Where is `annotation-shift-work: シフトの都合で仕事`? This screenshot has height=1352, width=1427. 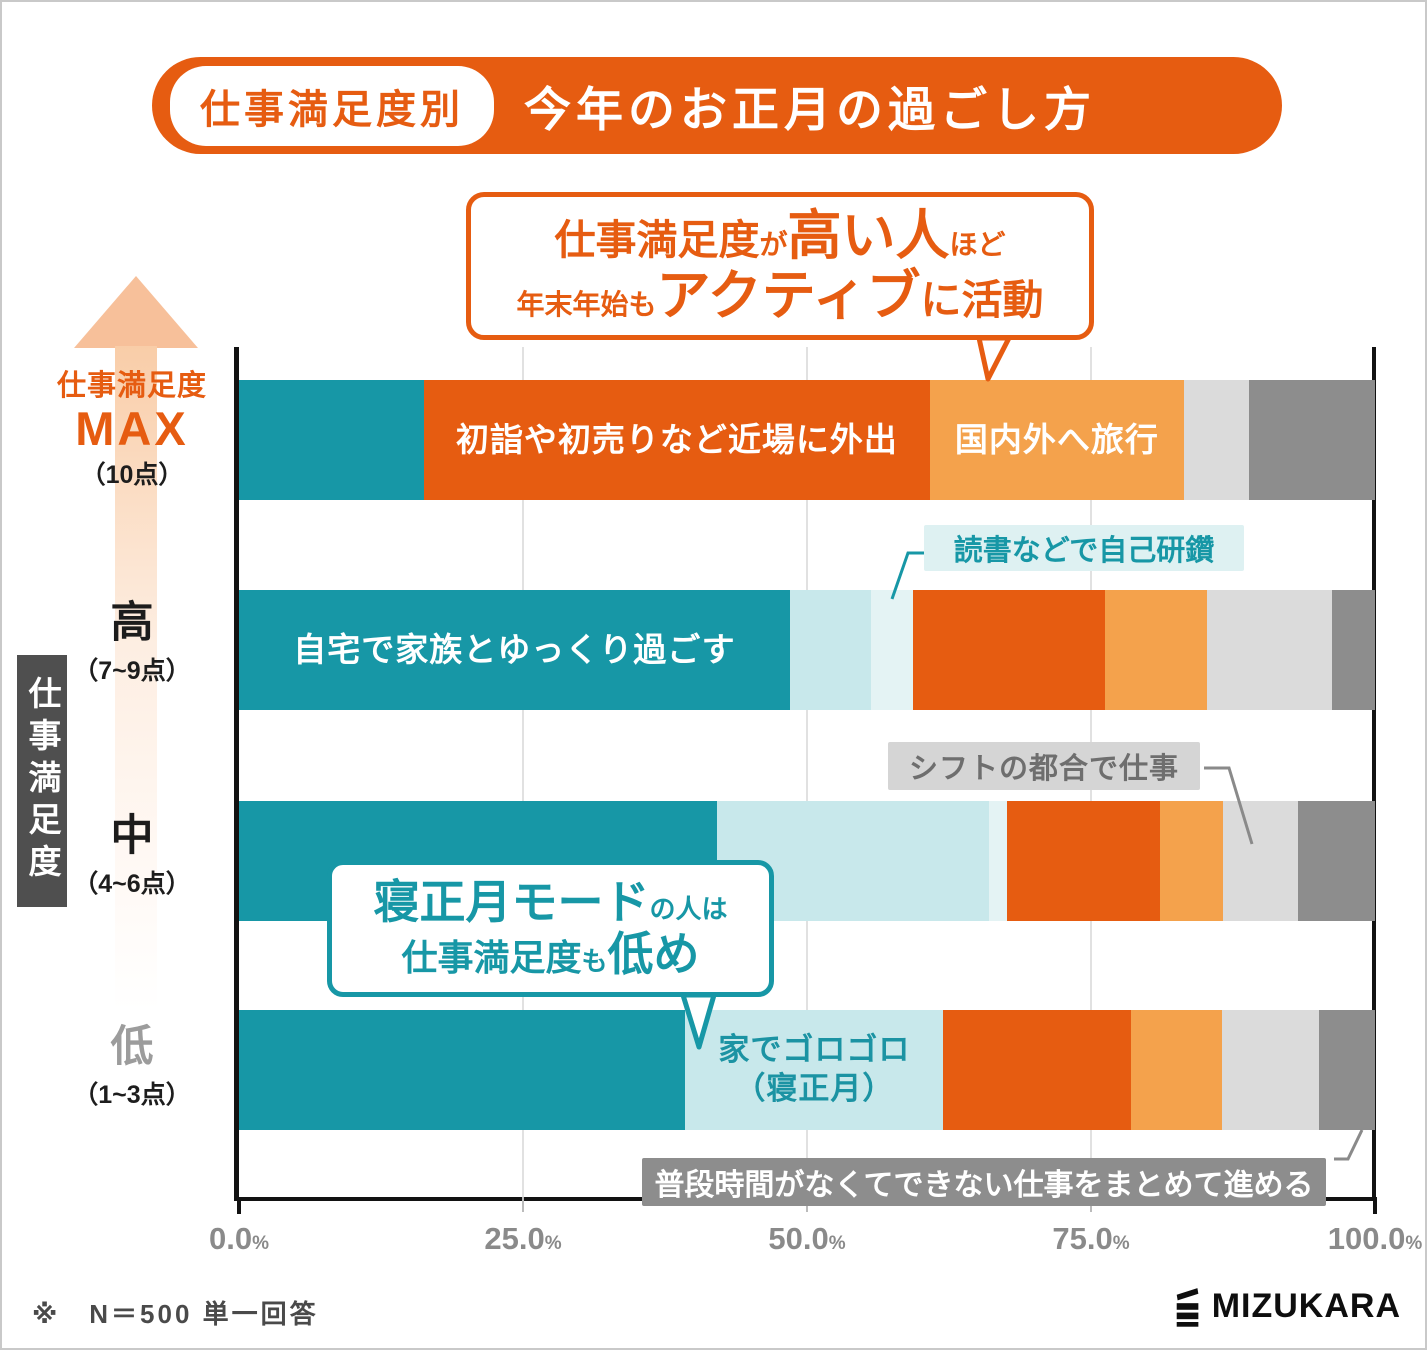
annotation-shift-work: シフトの都合で仕事 is located at coordinates (1044, 766).